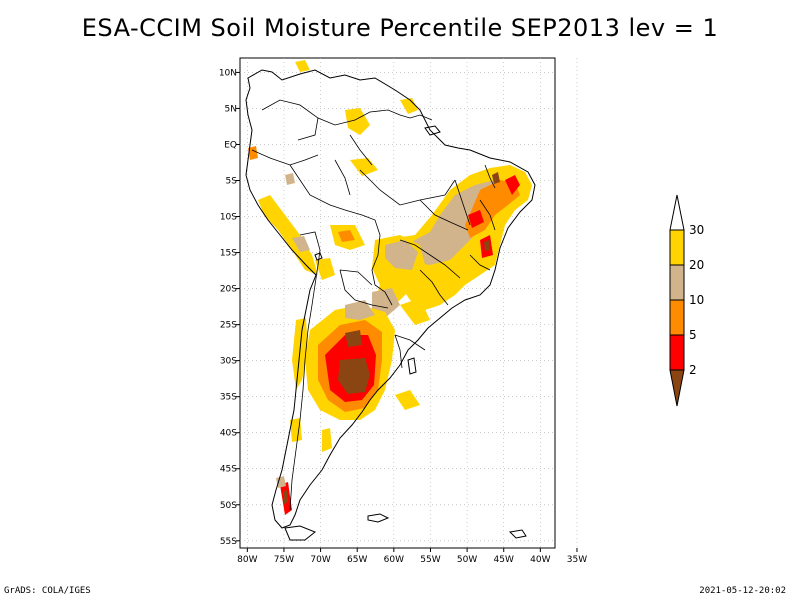 This screenshot has height=600, width=800. Describe the element at coordinates (378, 518) in the screenshot. I see `falkland-islands` at that location.